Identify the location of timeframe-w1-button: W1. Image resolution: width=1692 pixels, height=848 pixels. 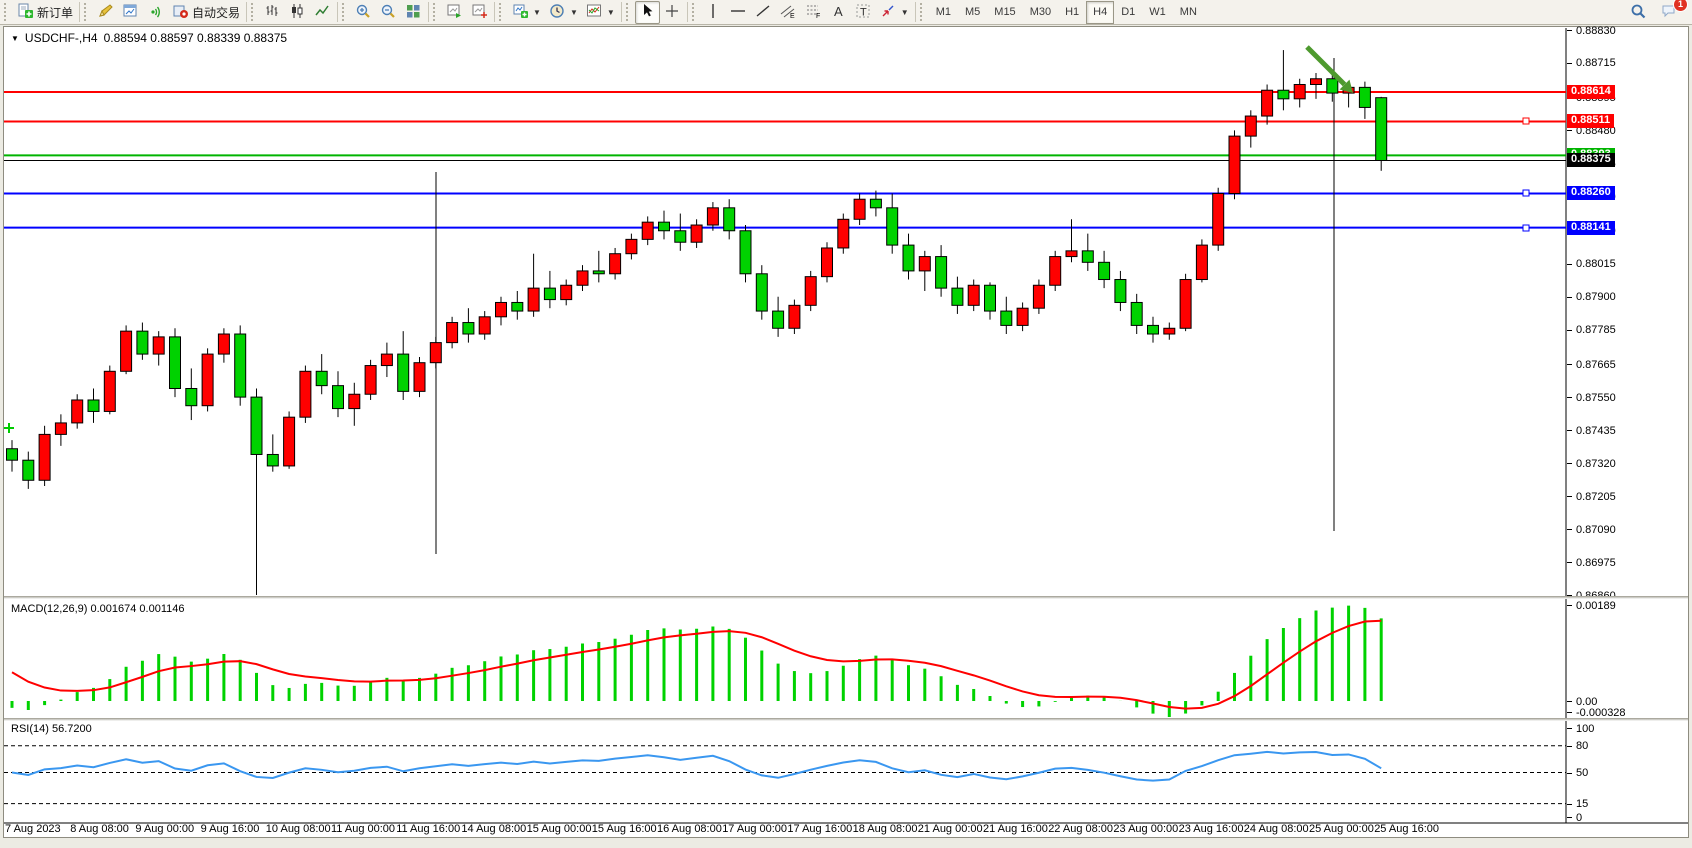
(1157, 12).